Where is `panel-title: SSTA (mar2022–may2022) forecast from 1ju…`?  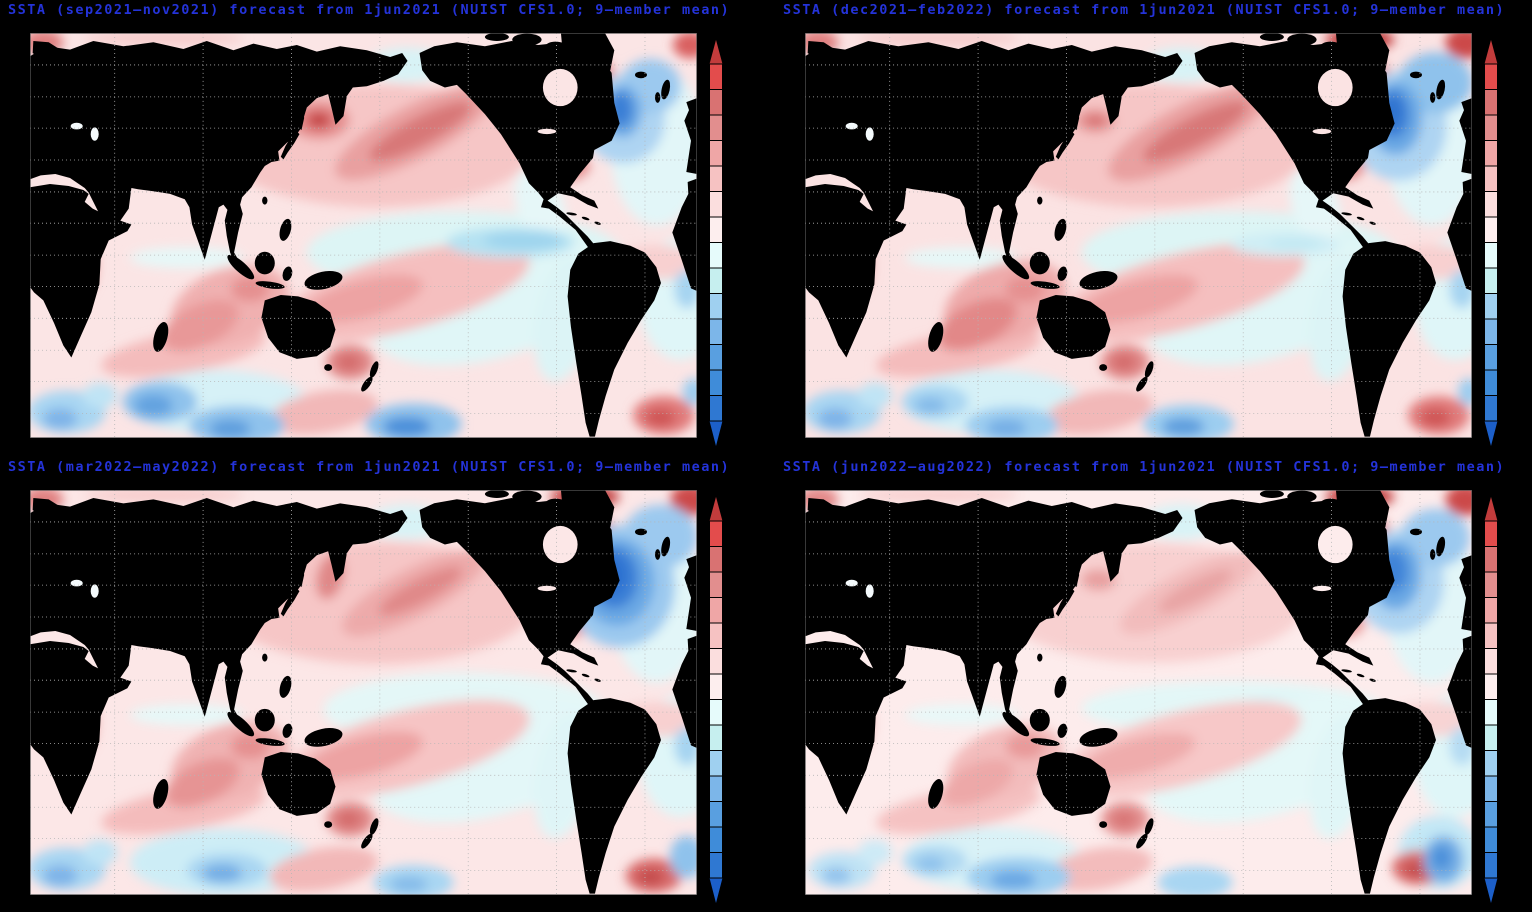
panel-title: SSTA (mar2022–may2022) forecast from 1ju… is located at coordinates (369, 467).